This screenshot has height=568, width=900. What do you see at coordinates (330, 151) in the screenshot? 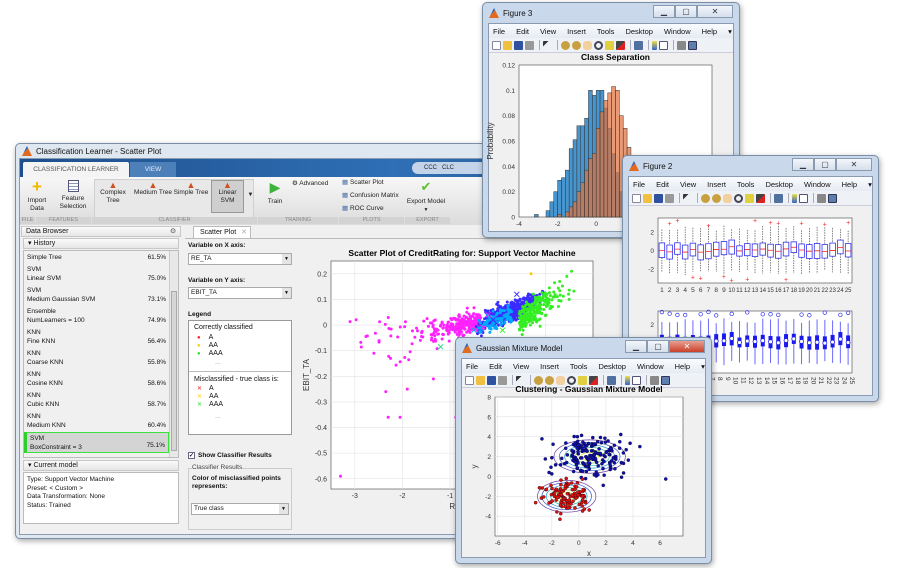
I see `title-bar: Classification Learner - Scatter Plot` at bounding box center [330, 151].